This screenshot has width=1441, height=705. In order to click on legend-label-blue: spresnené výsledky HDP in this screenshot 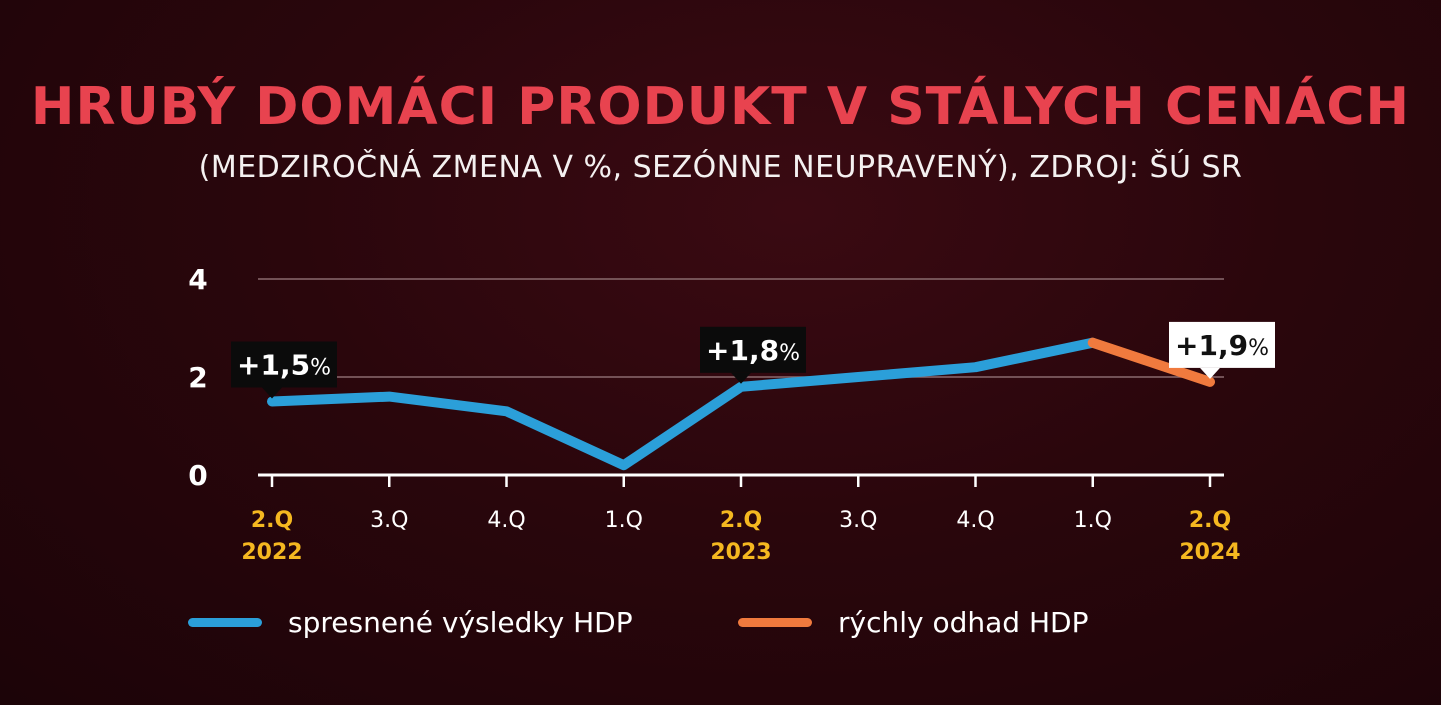, I will do `click(460, 622)`.